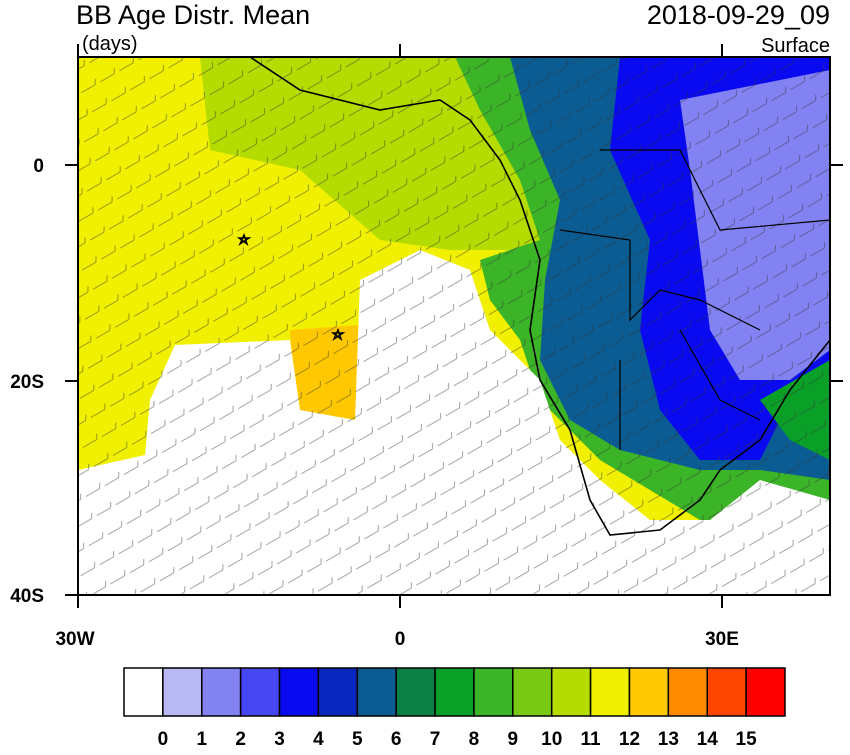 This screenshot has width=850, height=755. What do you see at coordinates (201, 739) in the screenshot?
I see `colorbar-label: 1` at bounding box center [201, 739].